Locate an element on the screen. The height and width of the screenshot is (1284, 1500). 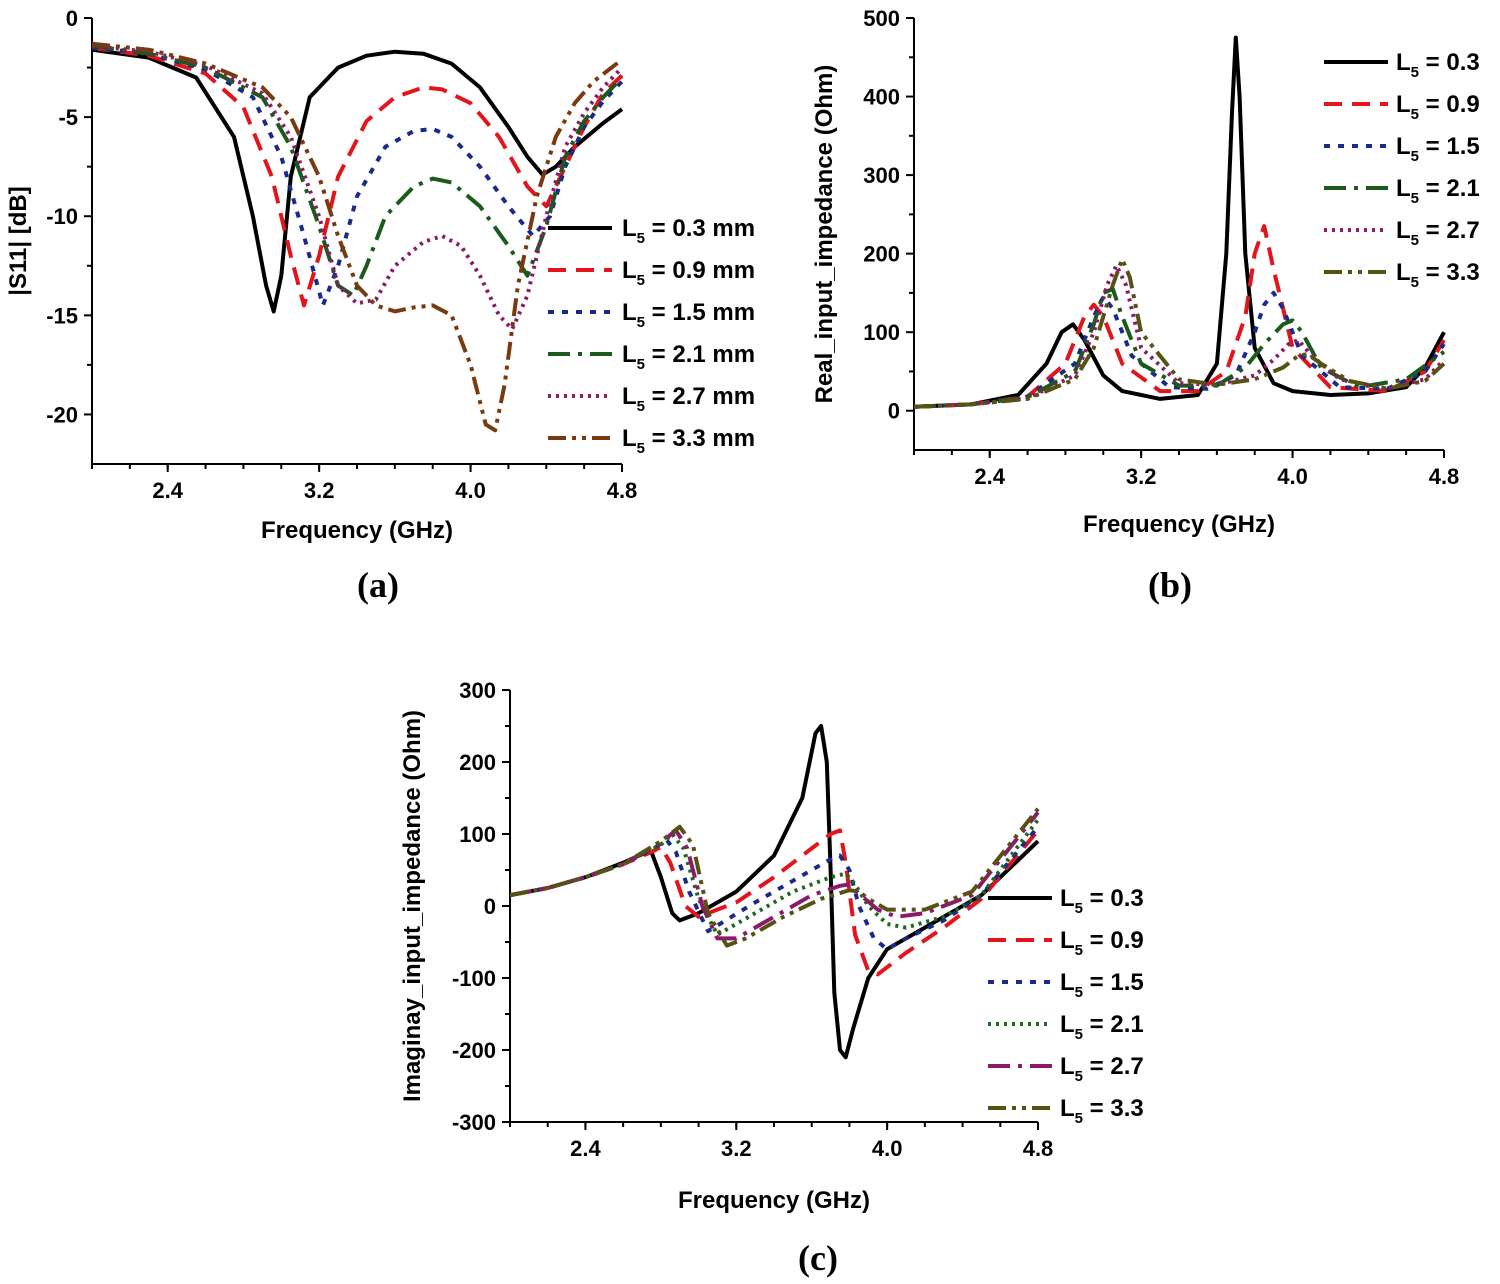
y-tick-label: -200 is located at coordinates (474, 1050).